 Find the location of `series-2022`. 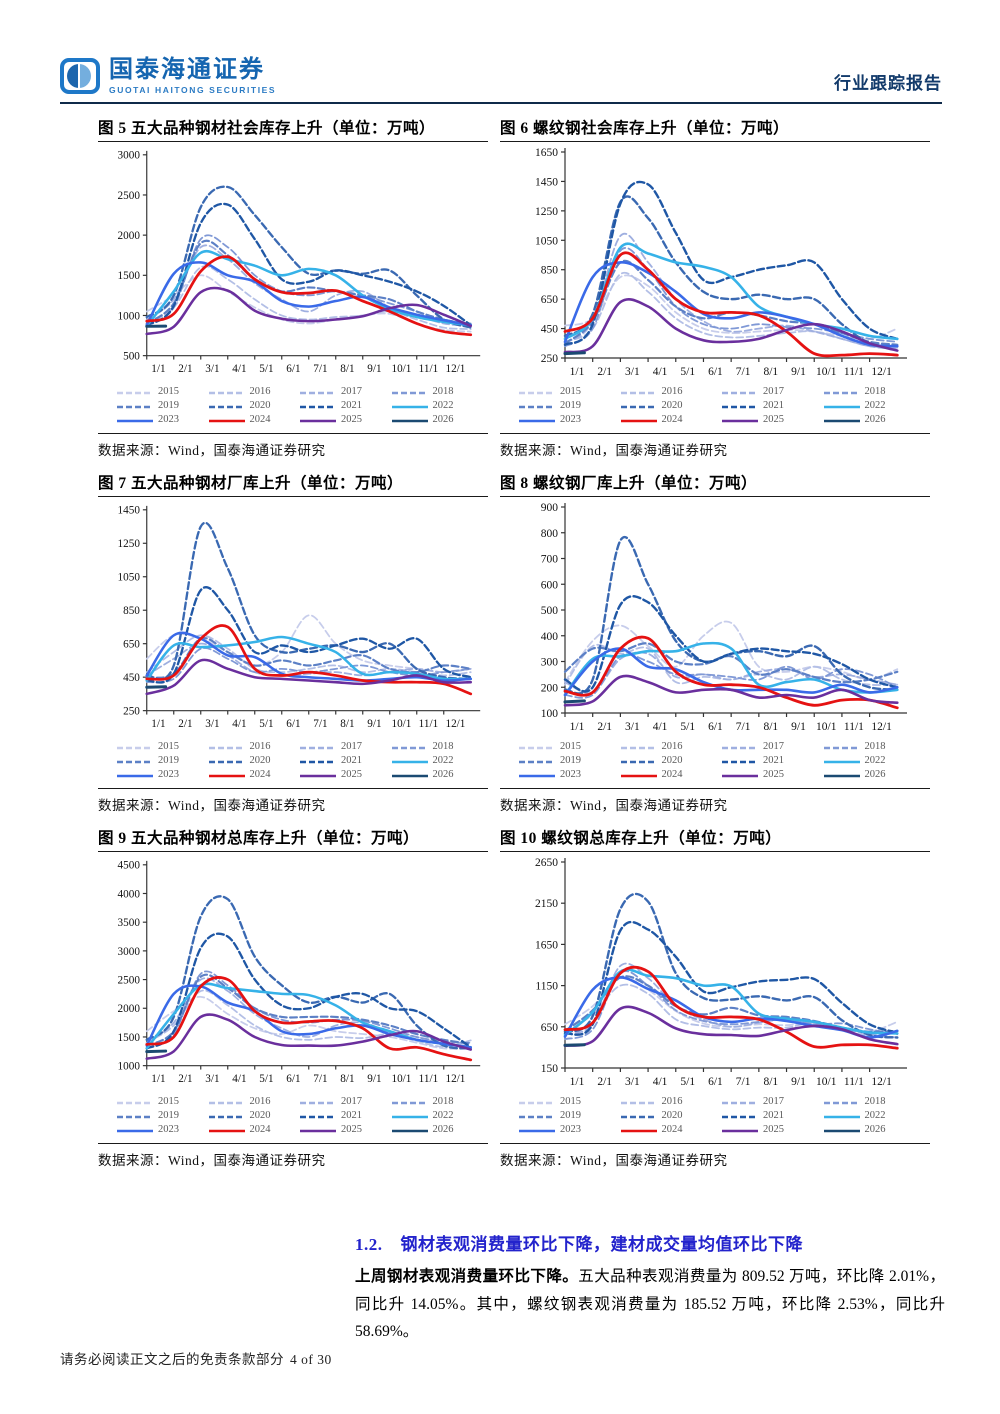

series-2022 is located at coordinates (309, 658).